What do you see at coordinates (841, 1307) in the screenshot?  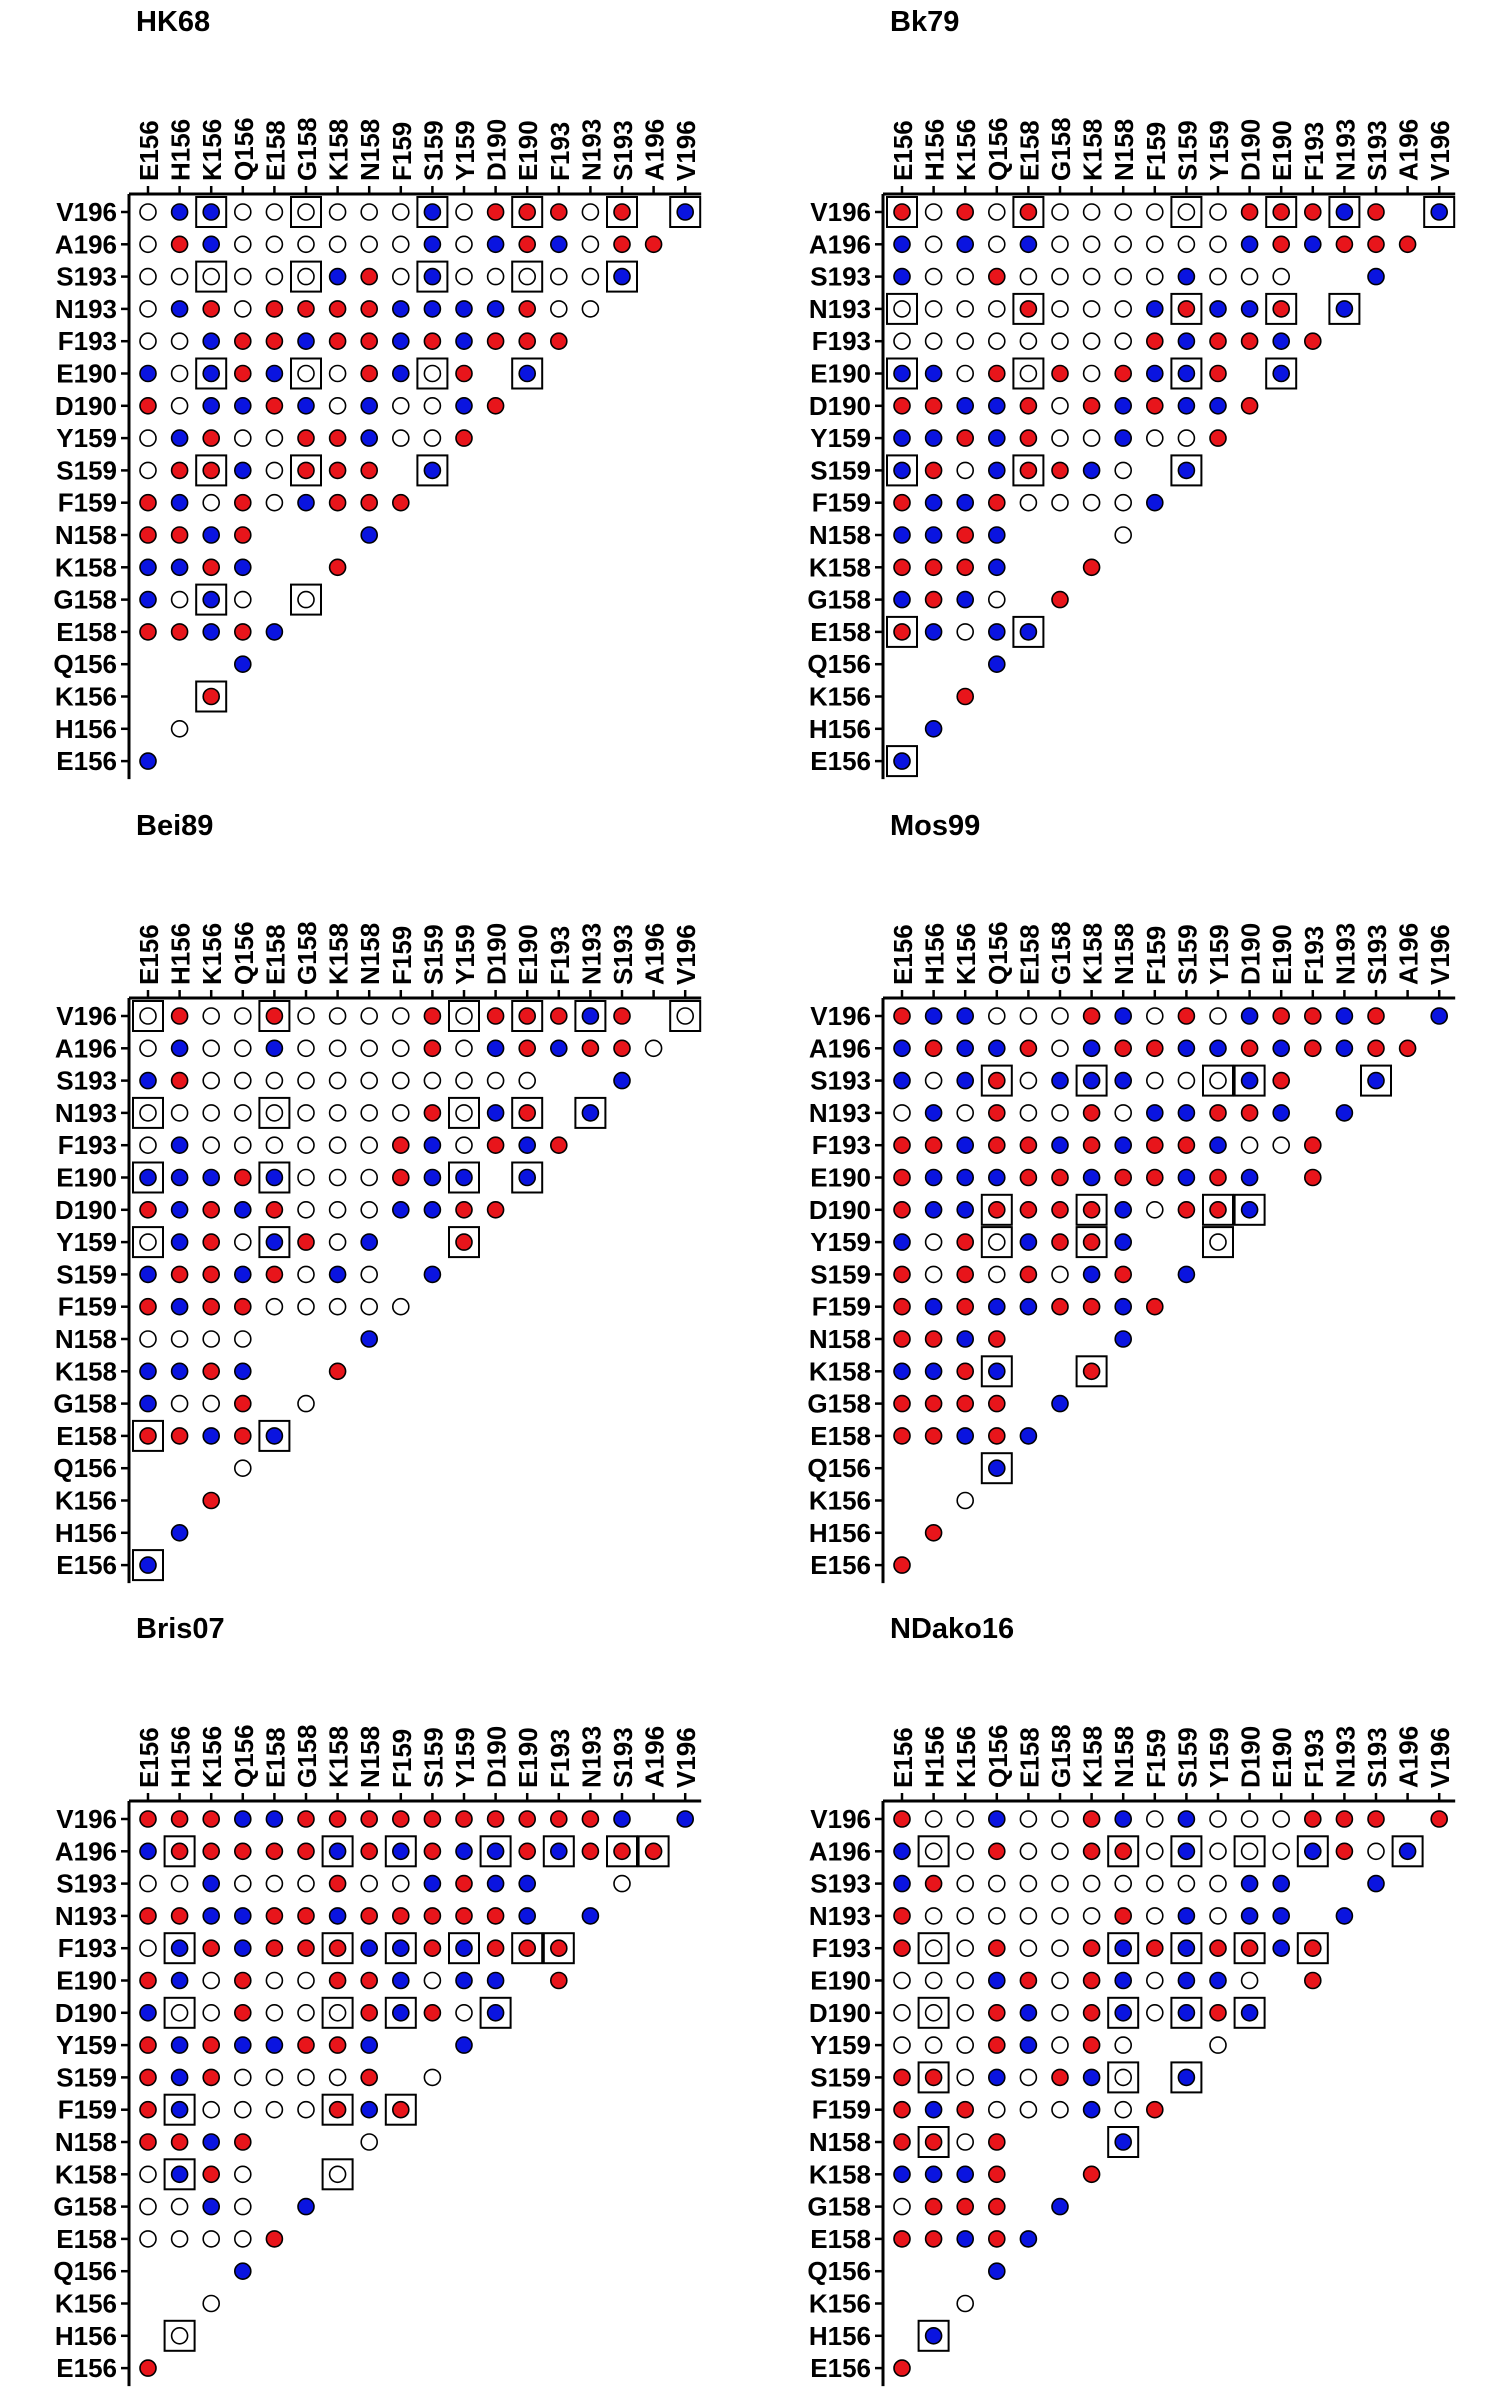 I see `y-tick-label: F159` at bounding box center [841, 1307].